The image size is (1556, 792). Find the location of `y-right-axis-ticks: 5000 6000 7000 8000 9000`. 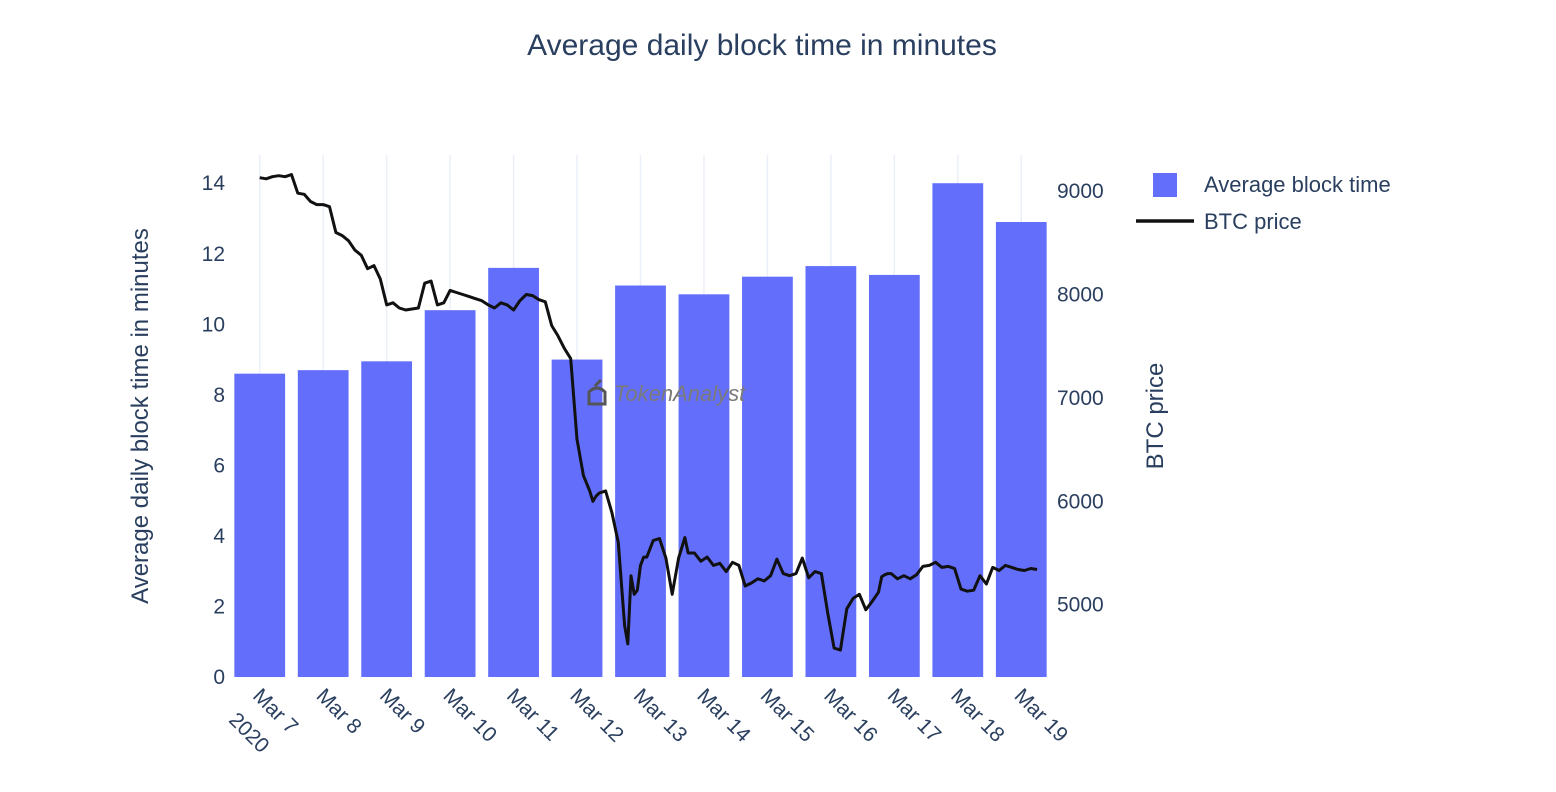

y-right-axis-ticks: 5000 6000 7000 8000 9000 is located at coordinates (1080, 398).